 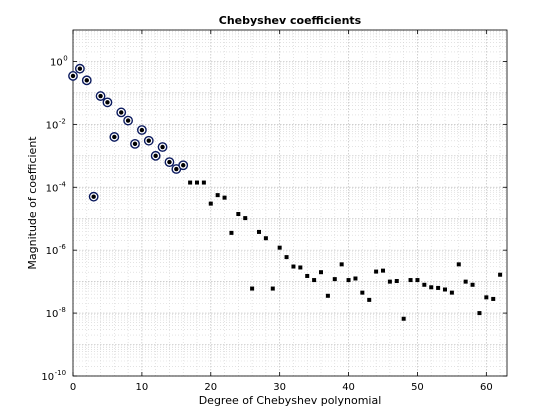 I want to click on y-tick-label: 10 -6, so click(x=56, y=250).